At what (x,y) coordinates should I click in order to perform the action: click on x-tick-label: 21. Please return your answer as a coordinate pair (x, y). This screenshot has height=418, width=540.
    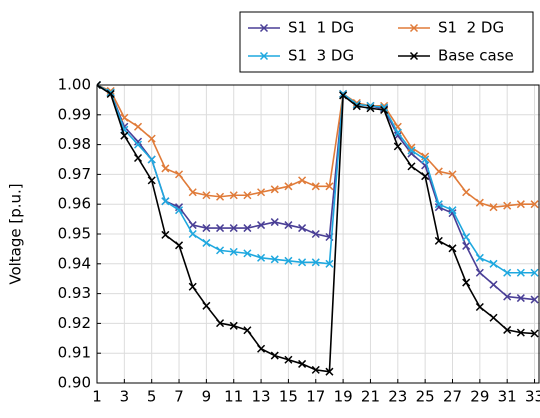
    Looking at the image, I should click on (370, 397).